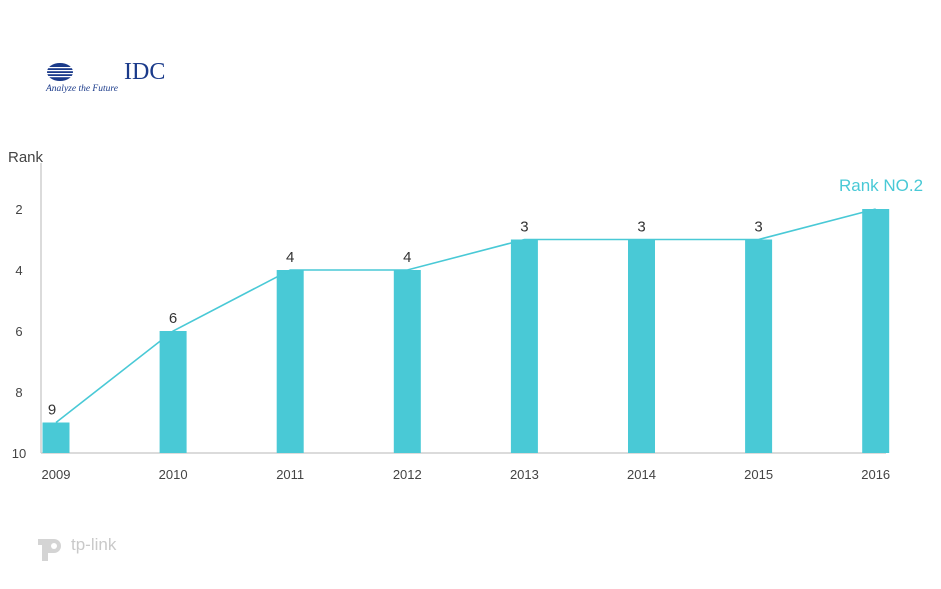 Image resolution: width=941 pixels, height=589 pixels. I want to click on idc-wordmark: IDC, so click(145, 72).